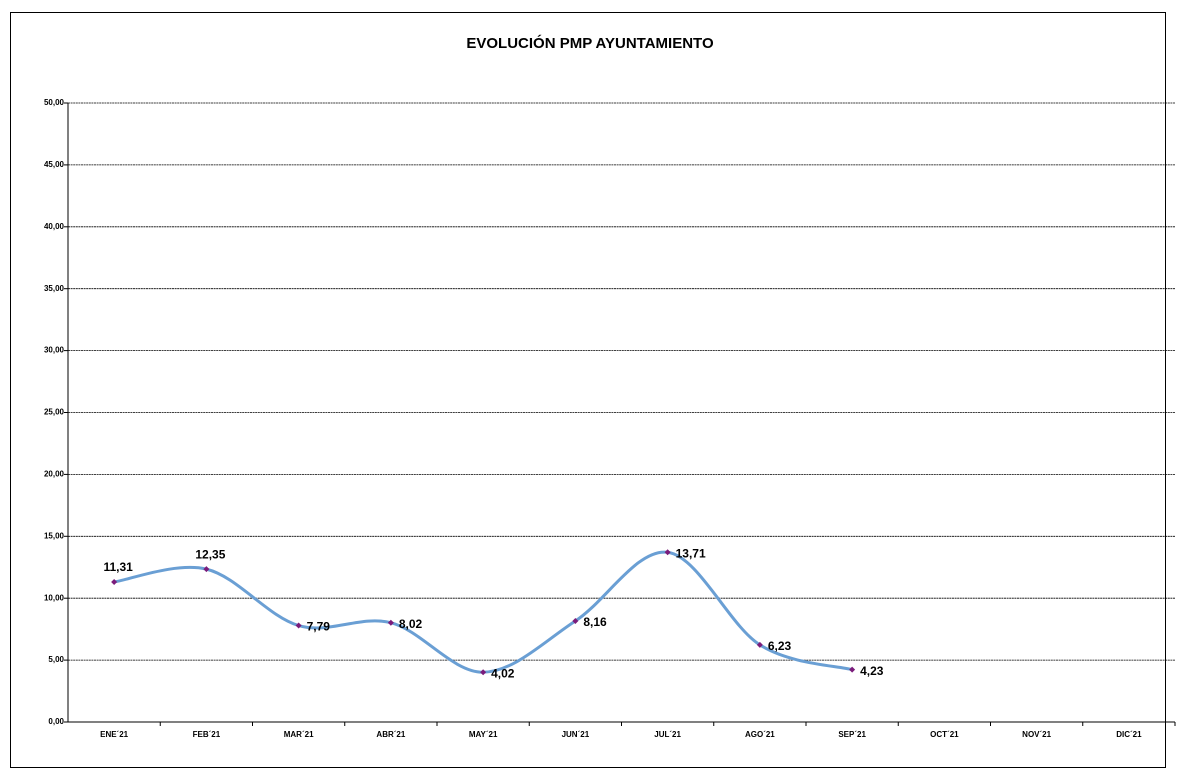  I want to click on data-label: 7,79, so click(319, 627).